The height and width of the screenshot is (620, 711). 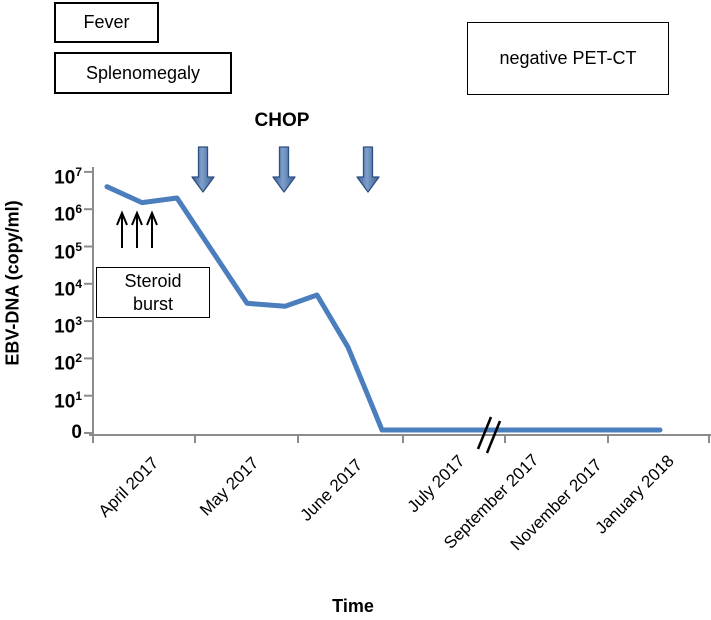 I want to click on y-tick-label: 10¹, so click(x=68, y=400).